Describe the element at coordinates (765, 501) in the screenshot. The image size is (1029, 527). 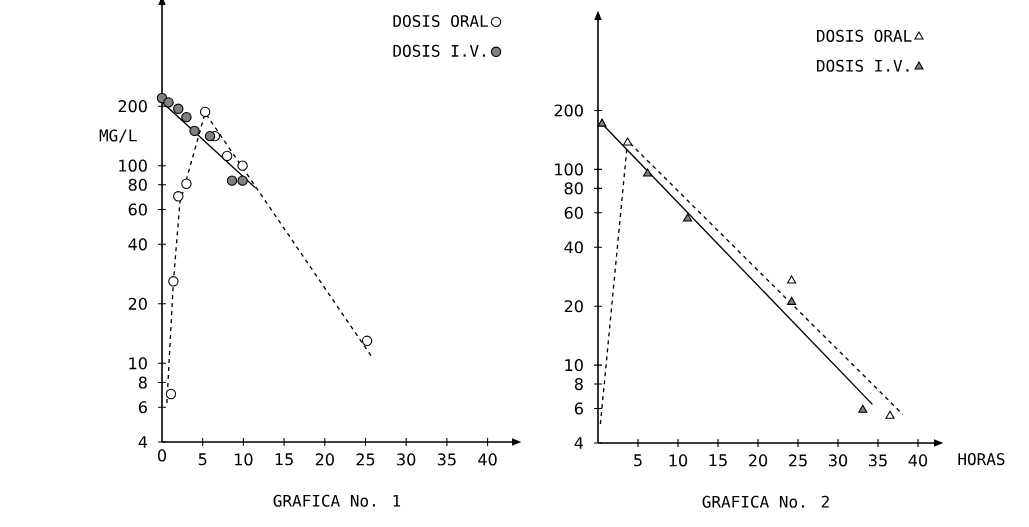
I see `text: GRAFICA No. 2` at that location.